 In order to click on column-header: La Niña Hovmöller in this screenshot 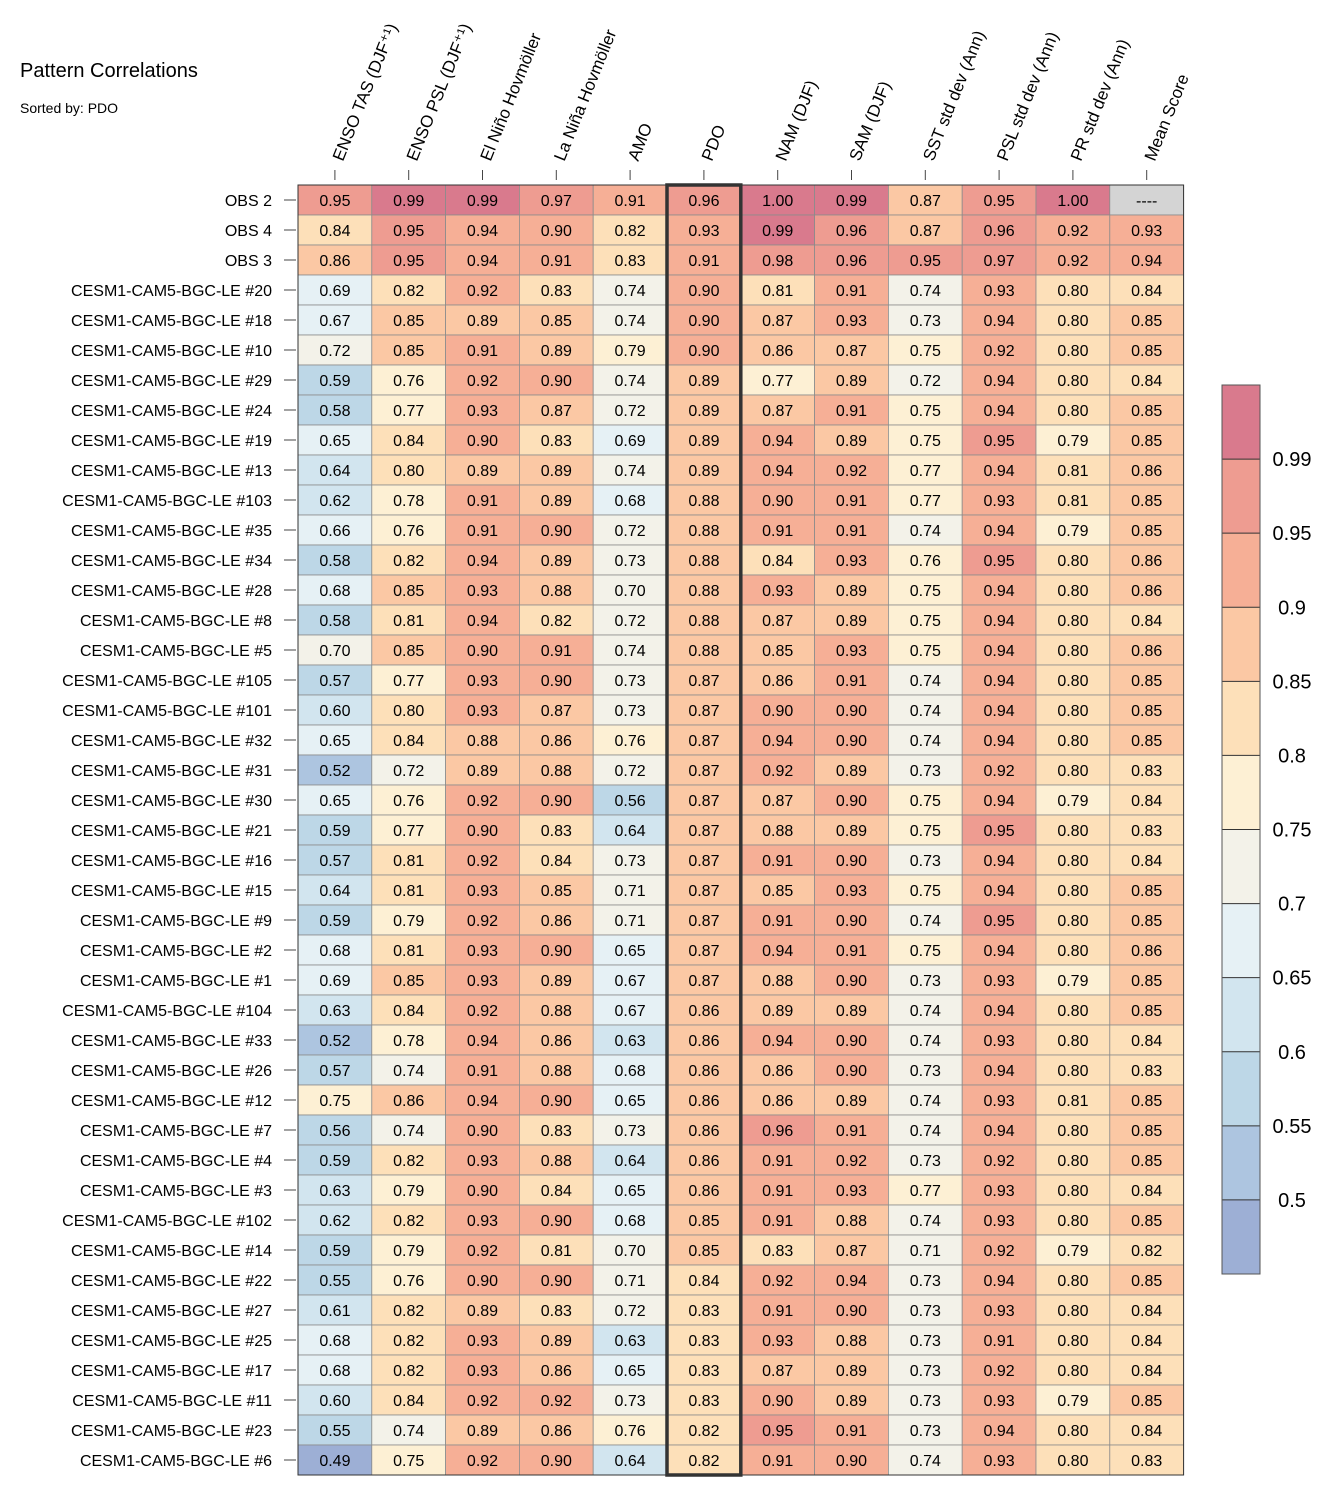, I will do `click(585, 94)`.